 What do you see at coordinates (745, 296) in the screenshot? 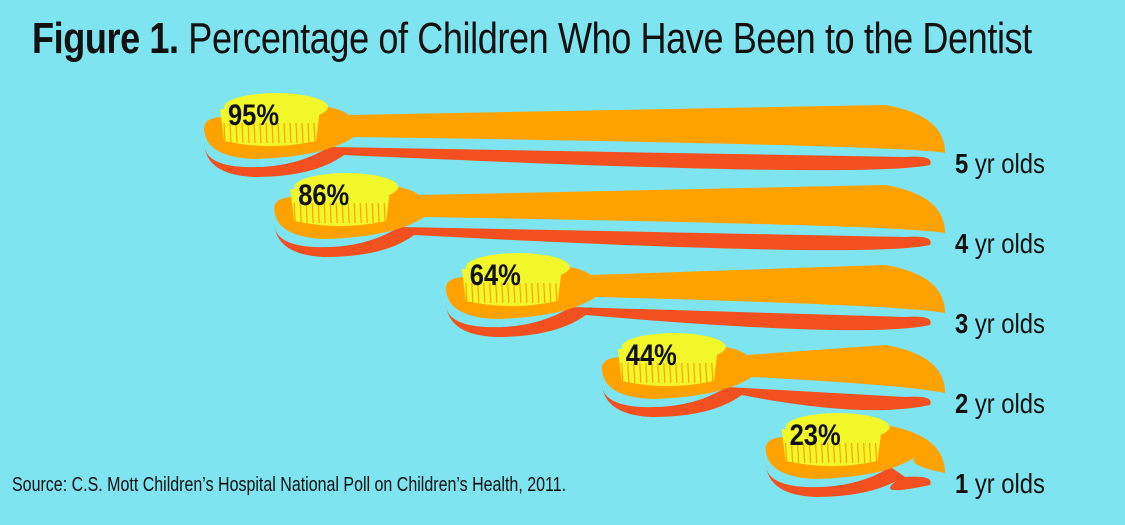
I see `toothbrush-bar: 64% 3 yr olds` at bounding box center [745, 296].